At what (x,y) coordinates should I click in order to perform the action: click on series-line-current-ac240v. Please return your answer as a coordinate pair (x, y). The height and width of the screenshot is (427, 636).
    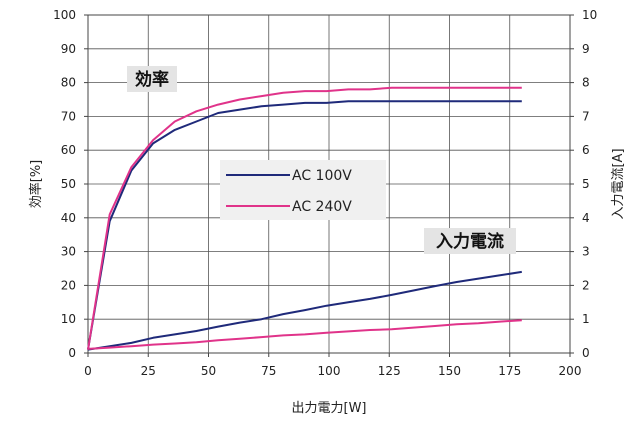
    Looking at the image, I should click on (304, 334).